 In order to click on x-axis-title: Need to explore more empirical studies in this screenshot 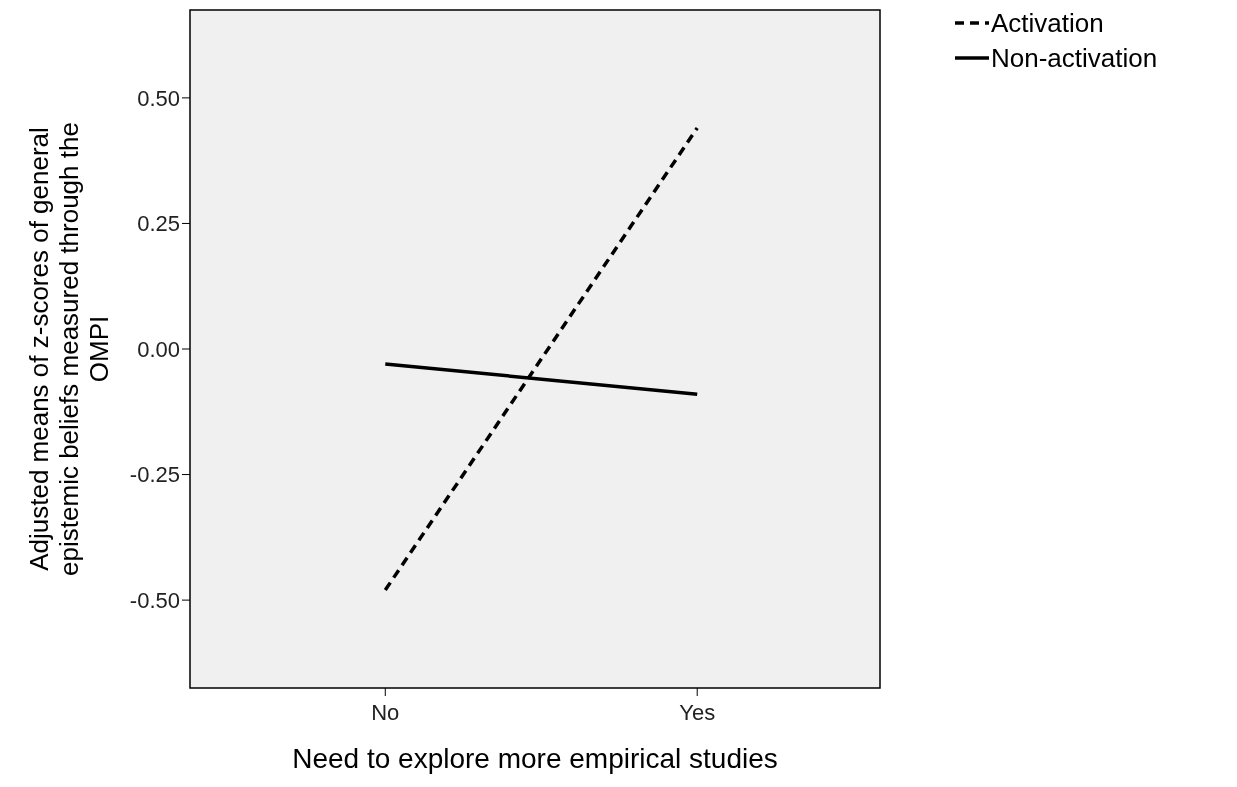, I will do `click(535, 758)`.